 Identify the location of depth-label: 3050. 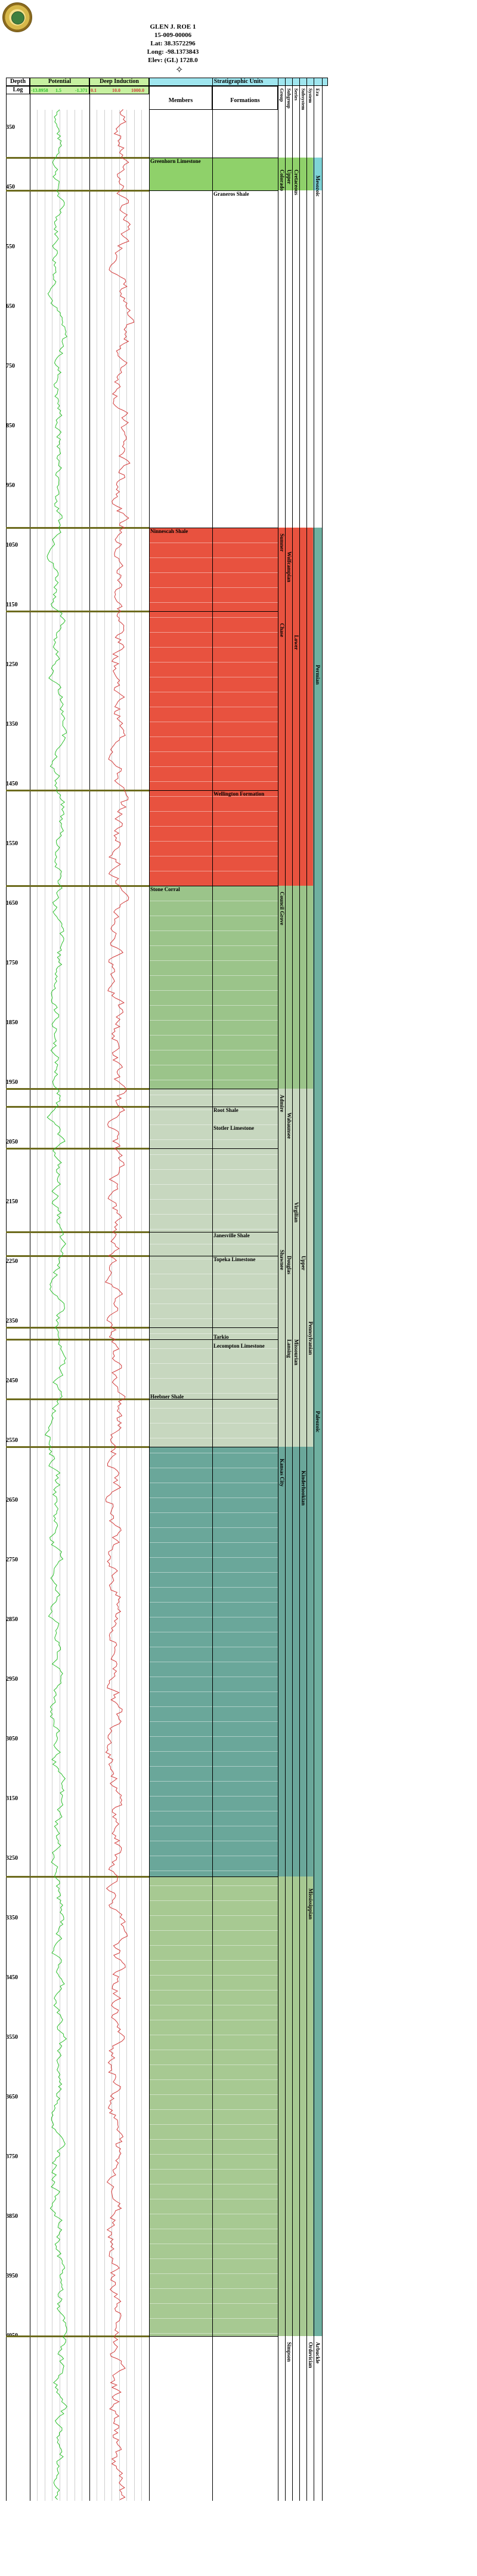
(12, 1739).